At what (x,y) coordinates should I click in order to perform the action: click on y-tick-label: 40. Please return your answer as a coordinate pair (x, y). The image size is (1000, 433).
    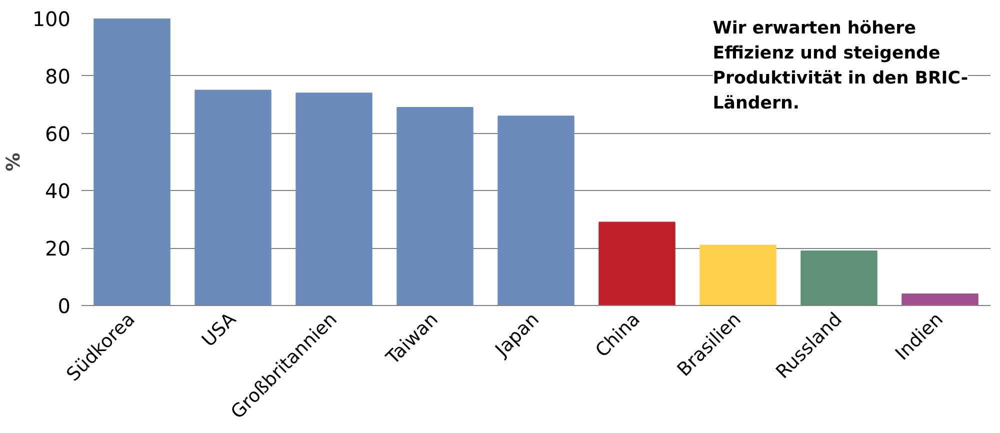
    Looking at the image, I should click on (58, 191).